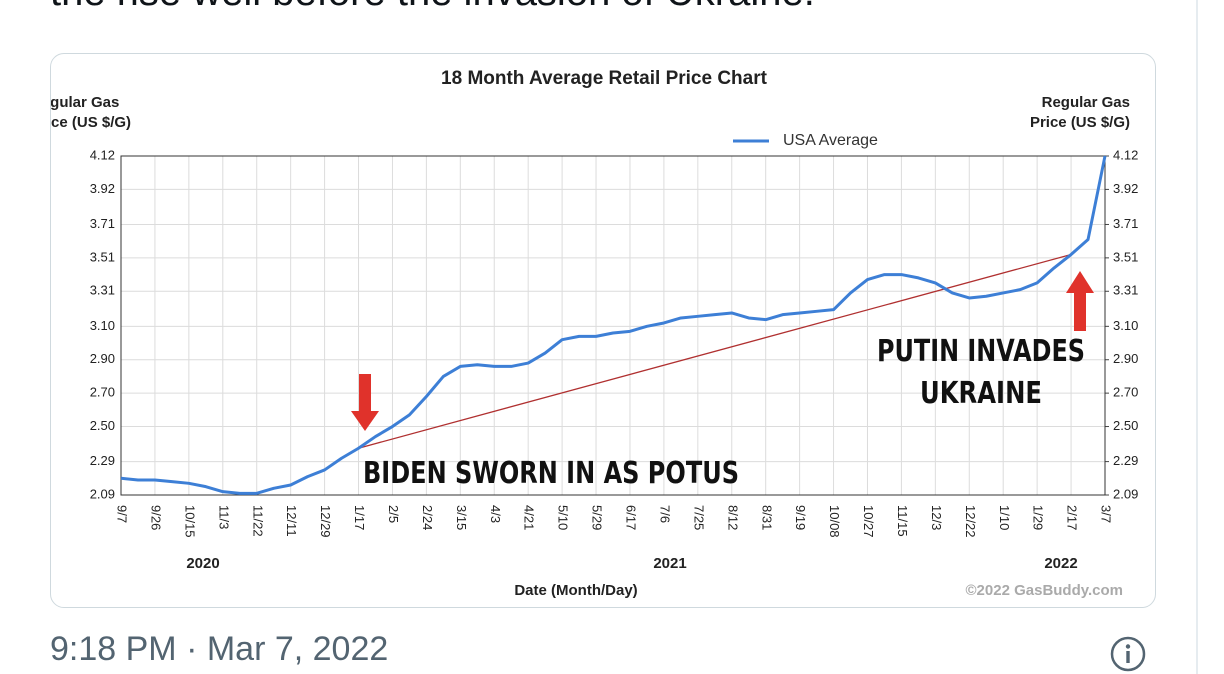  I want to click on x-tick-label: 7/6, so click(664, 514).